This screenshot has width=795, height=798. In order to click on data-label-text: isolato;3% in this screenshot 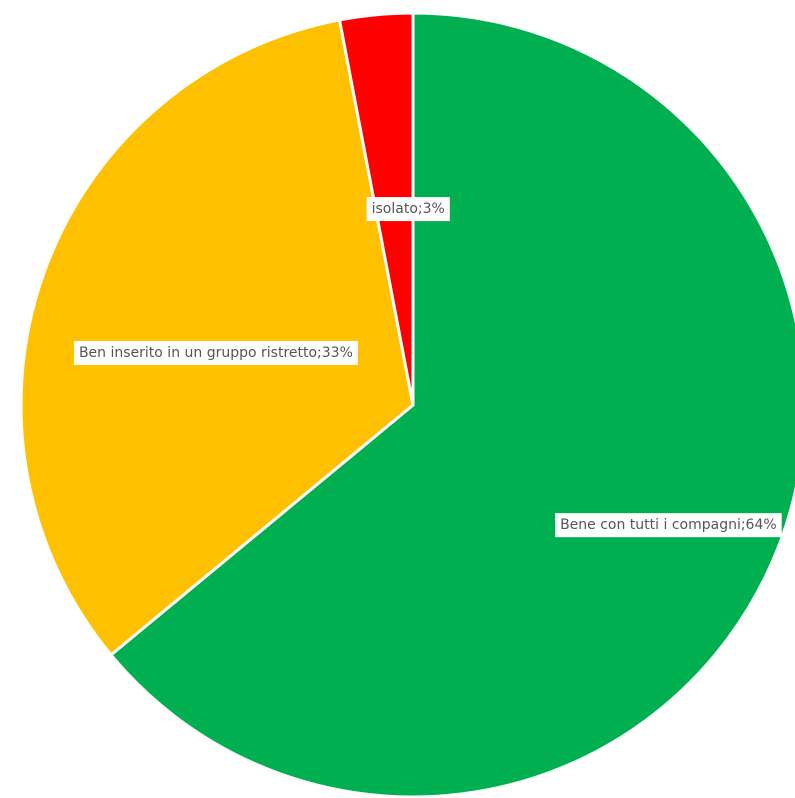, I will do `click(408, 209)`.